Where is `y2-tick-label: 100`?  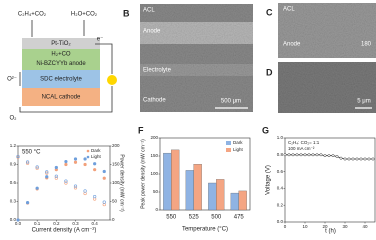 y2-tick-label: 100 is located at coordinates (116, 182).